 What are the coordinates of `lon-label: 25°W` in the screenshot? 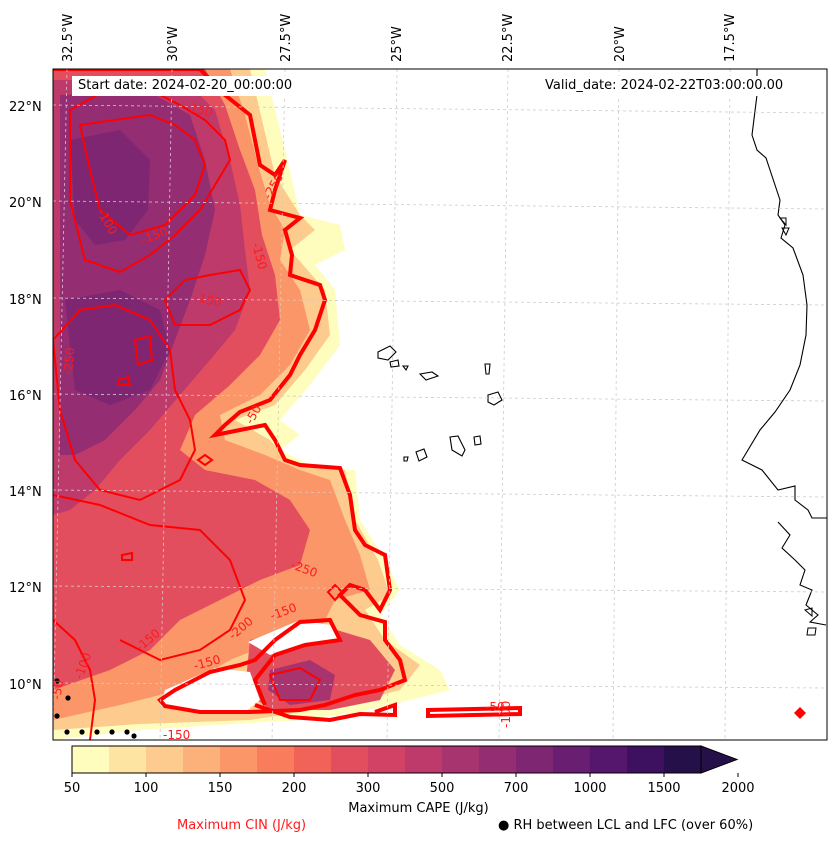 It's located at (397, 44).